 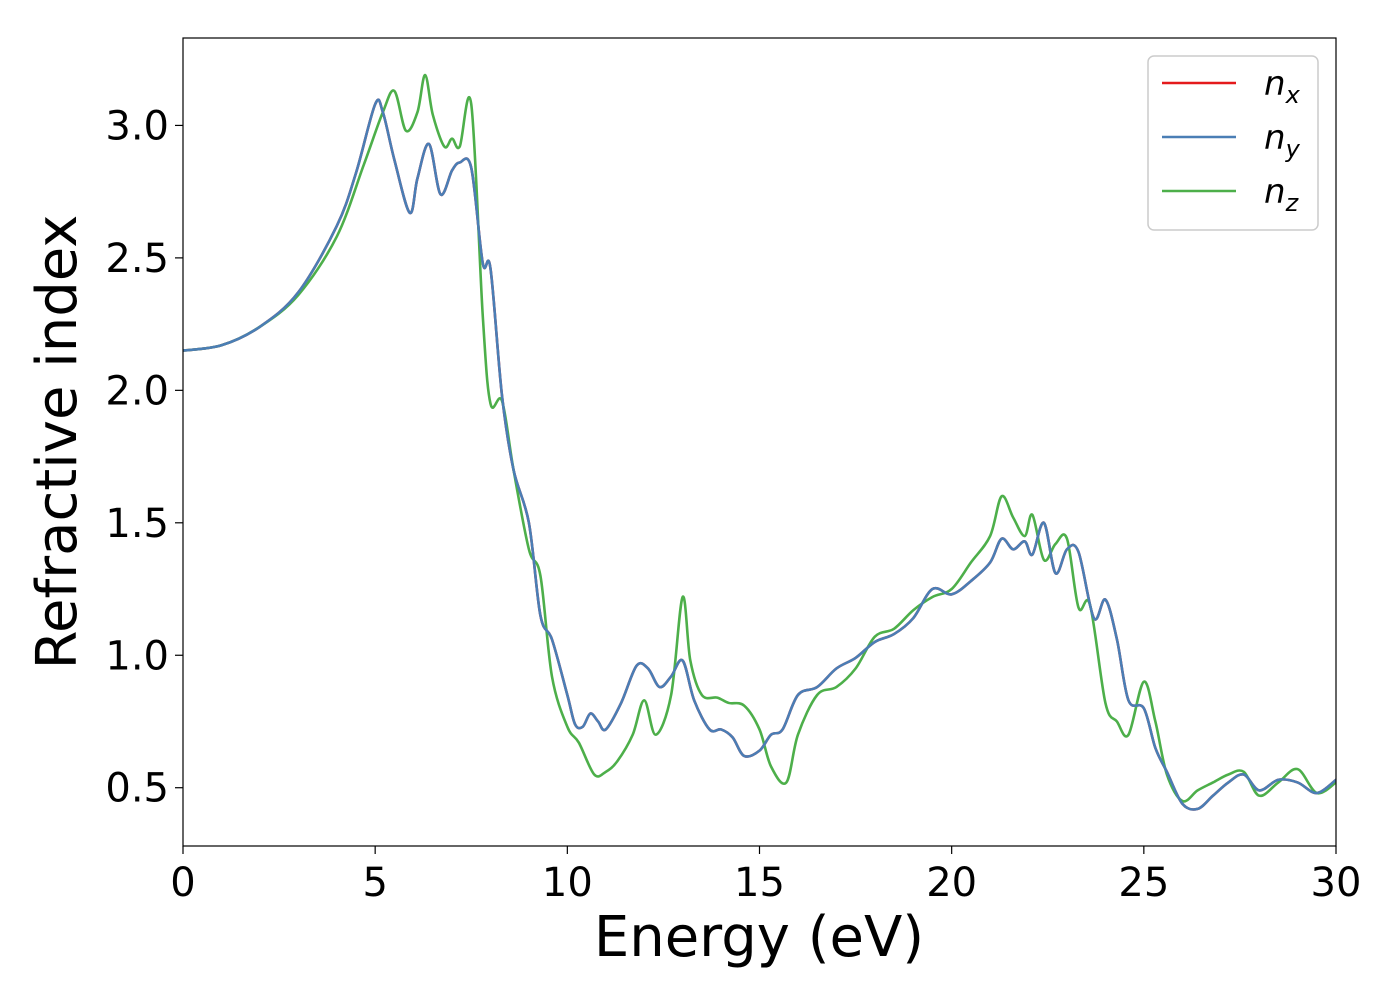 What do you see at coordinates (1293, 95) in the screenshot?
I see `legend-label-subscript: x` at bounding box center [1293, 95].